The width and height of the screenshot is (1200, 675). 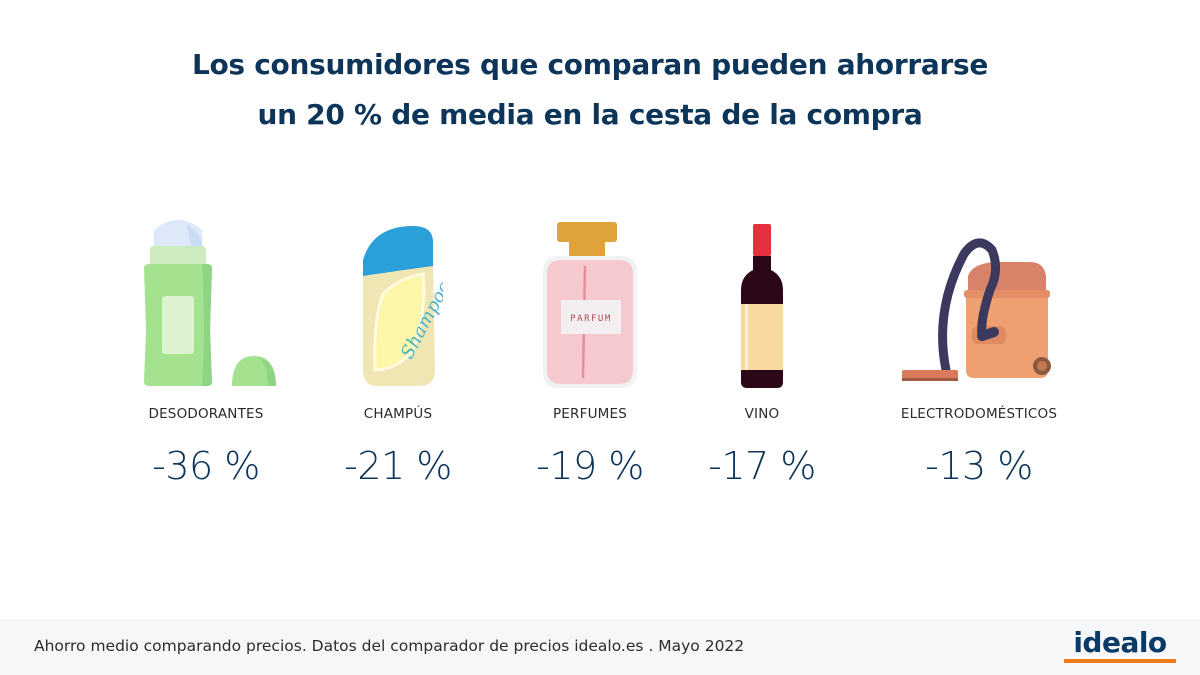 I want to click on logo-underline, so click(x=1120, y=661).